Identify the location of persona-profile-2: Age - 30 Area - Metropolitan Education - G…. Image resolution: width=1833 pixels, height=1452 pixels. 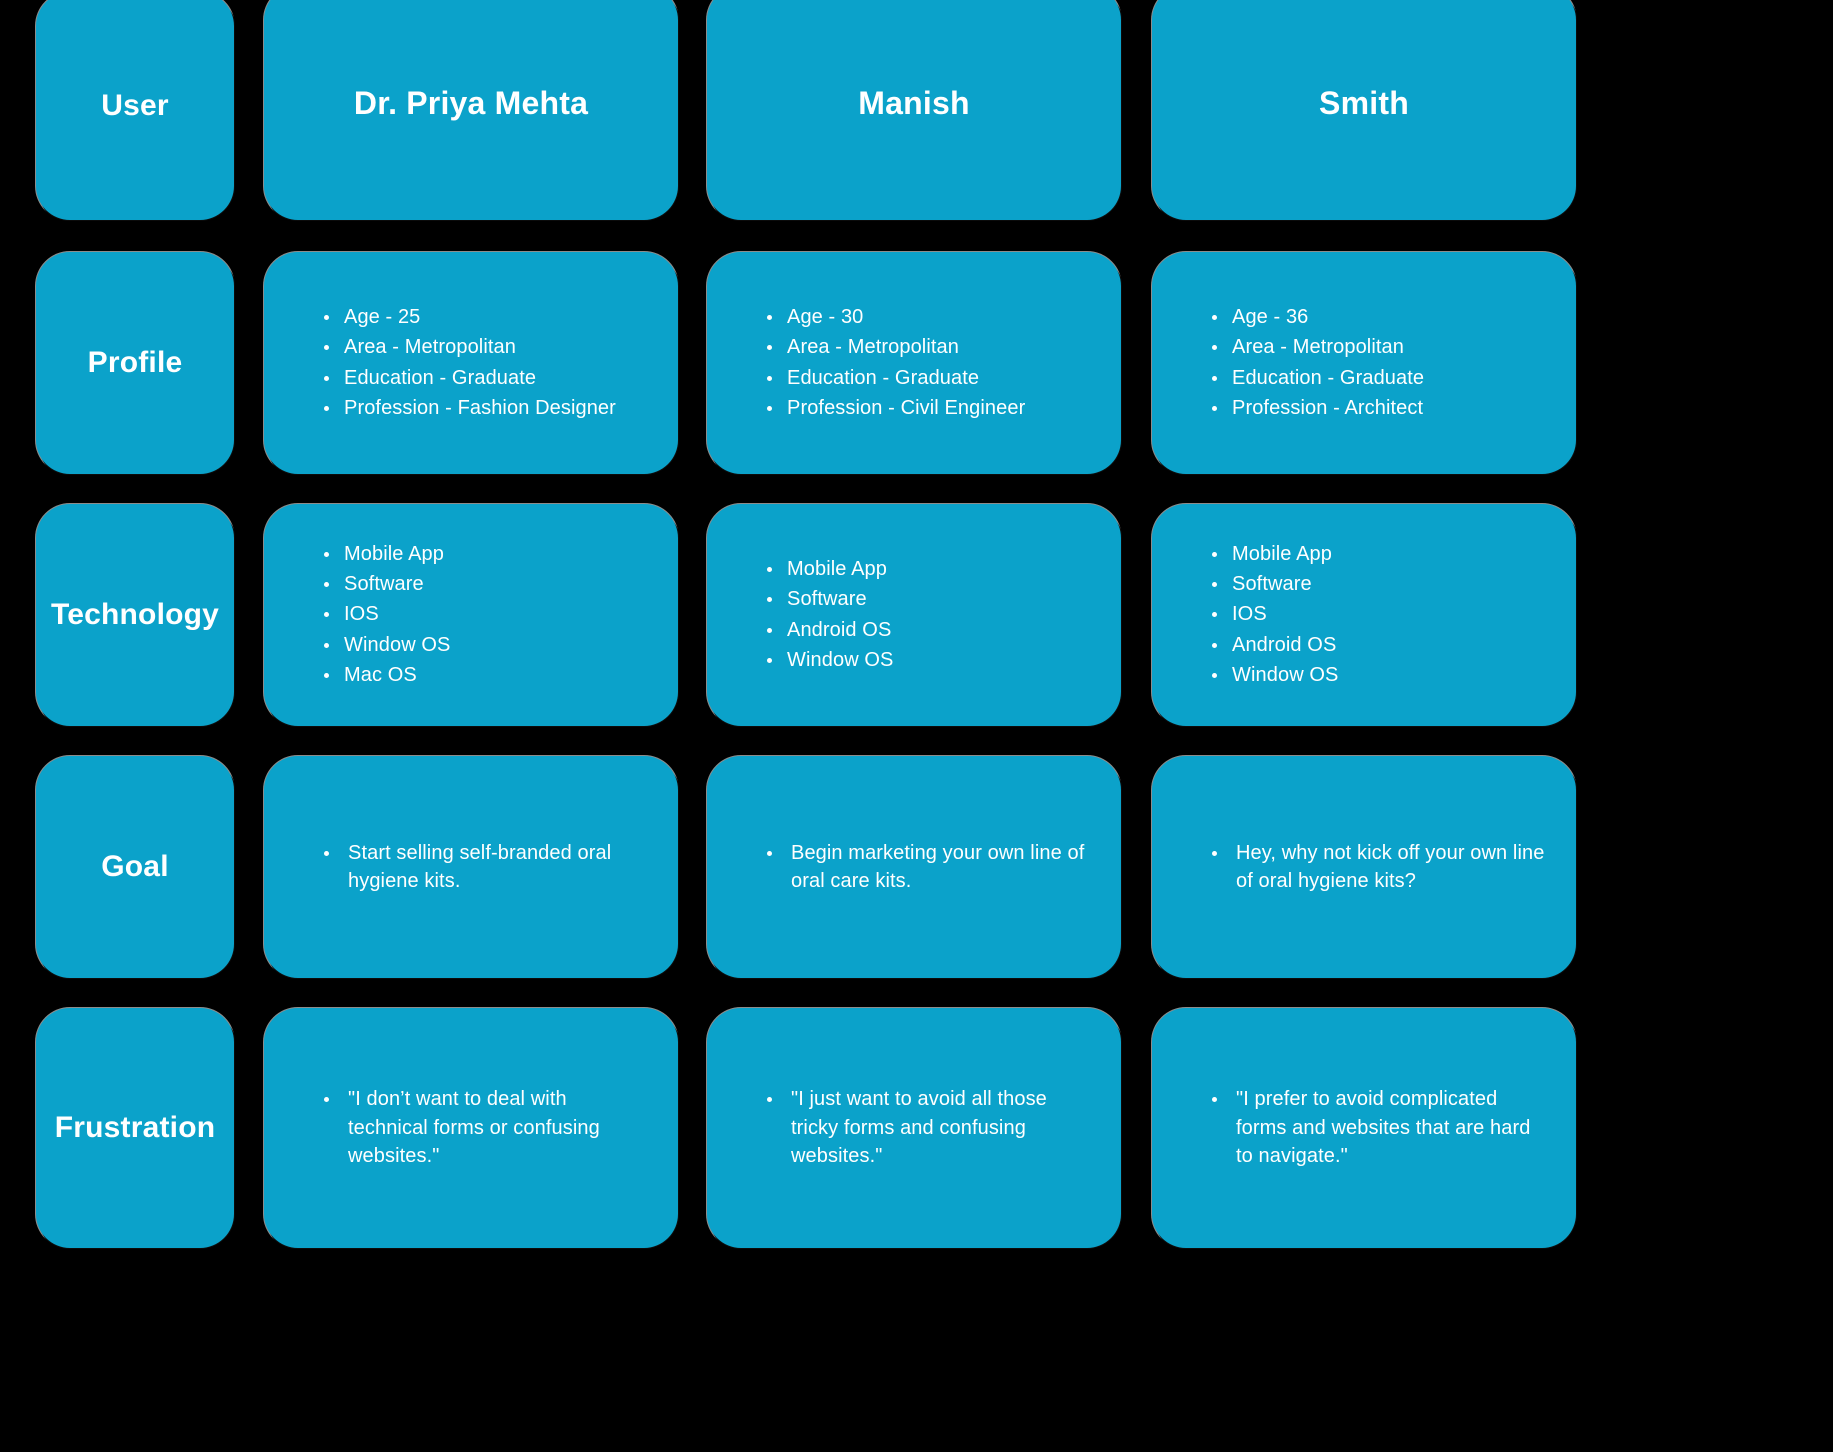
(914, 363).